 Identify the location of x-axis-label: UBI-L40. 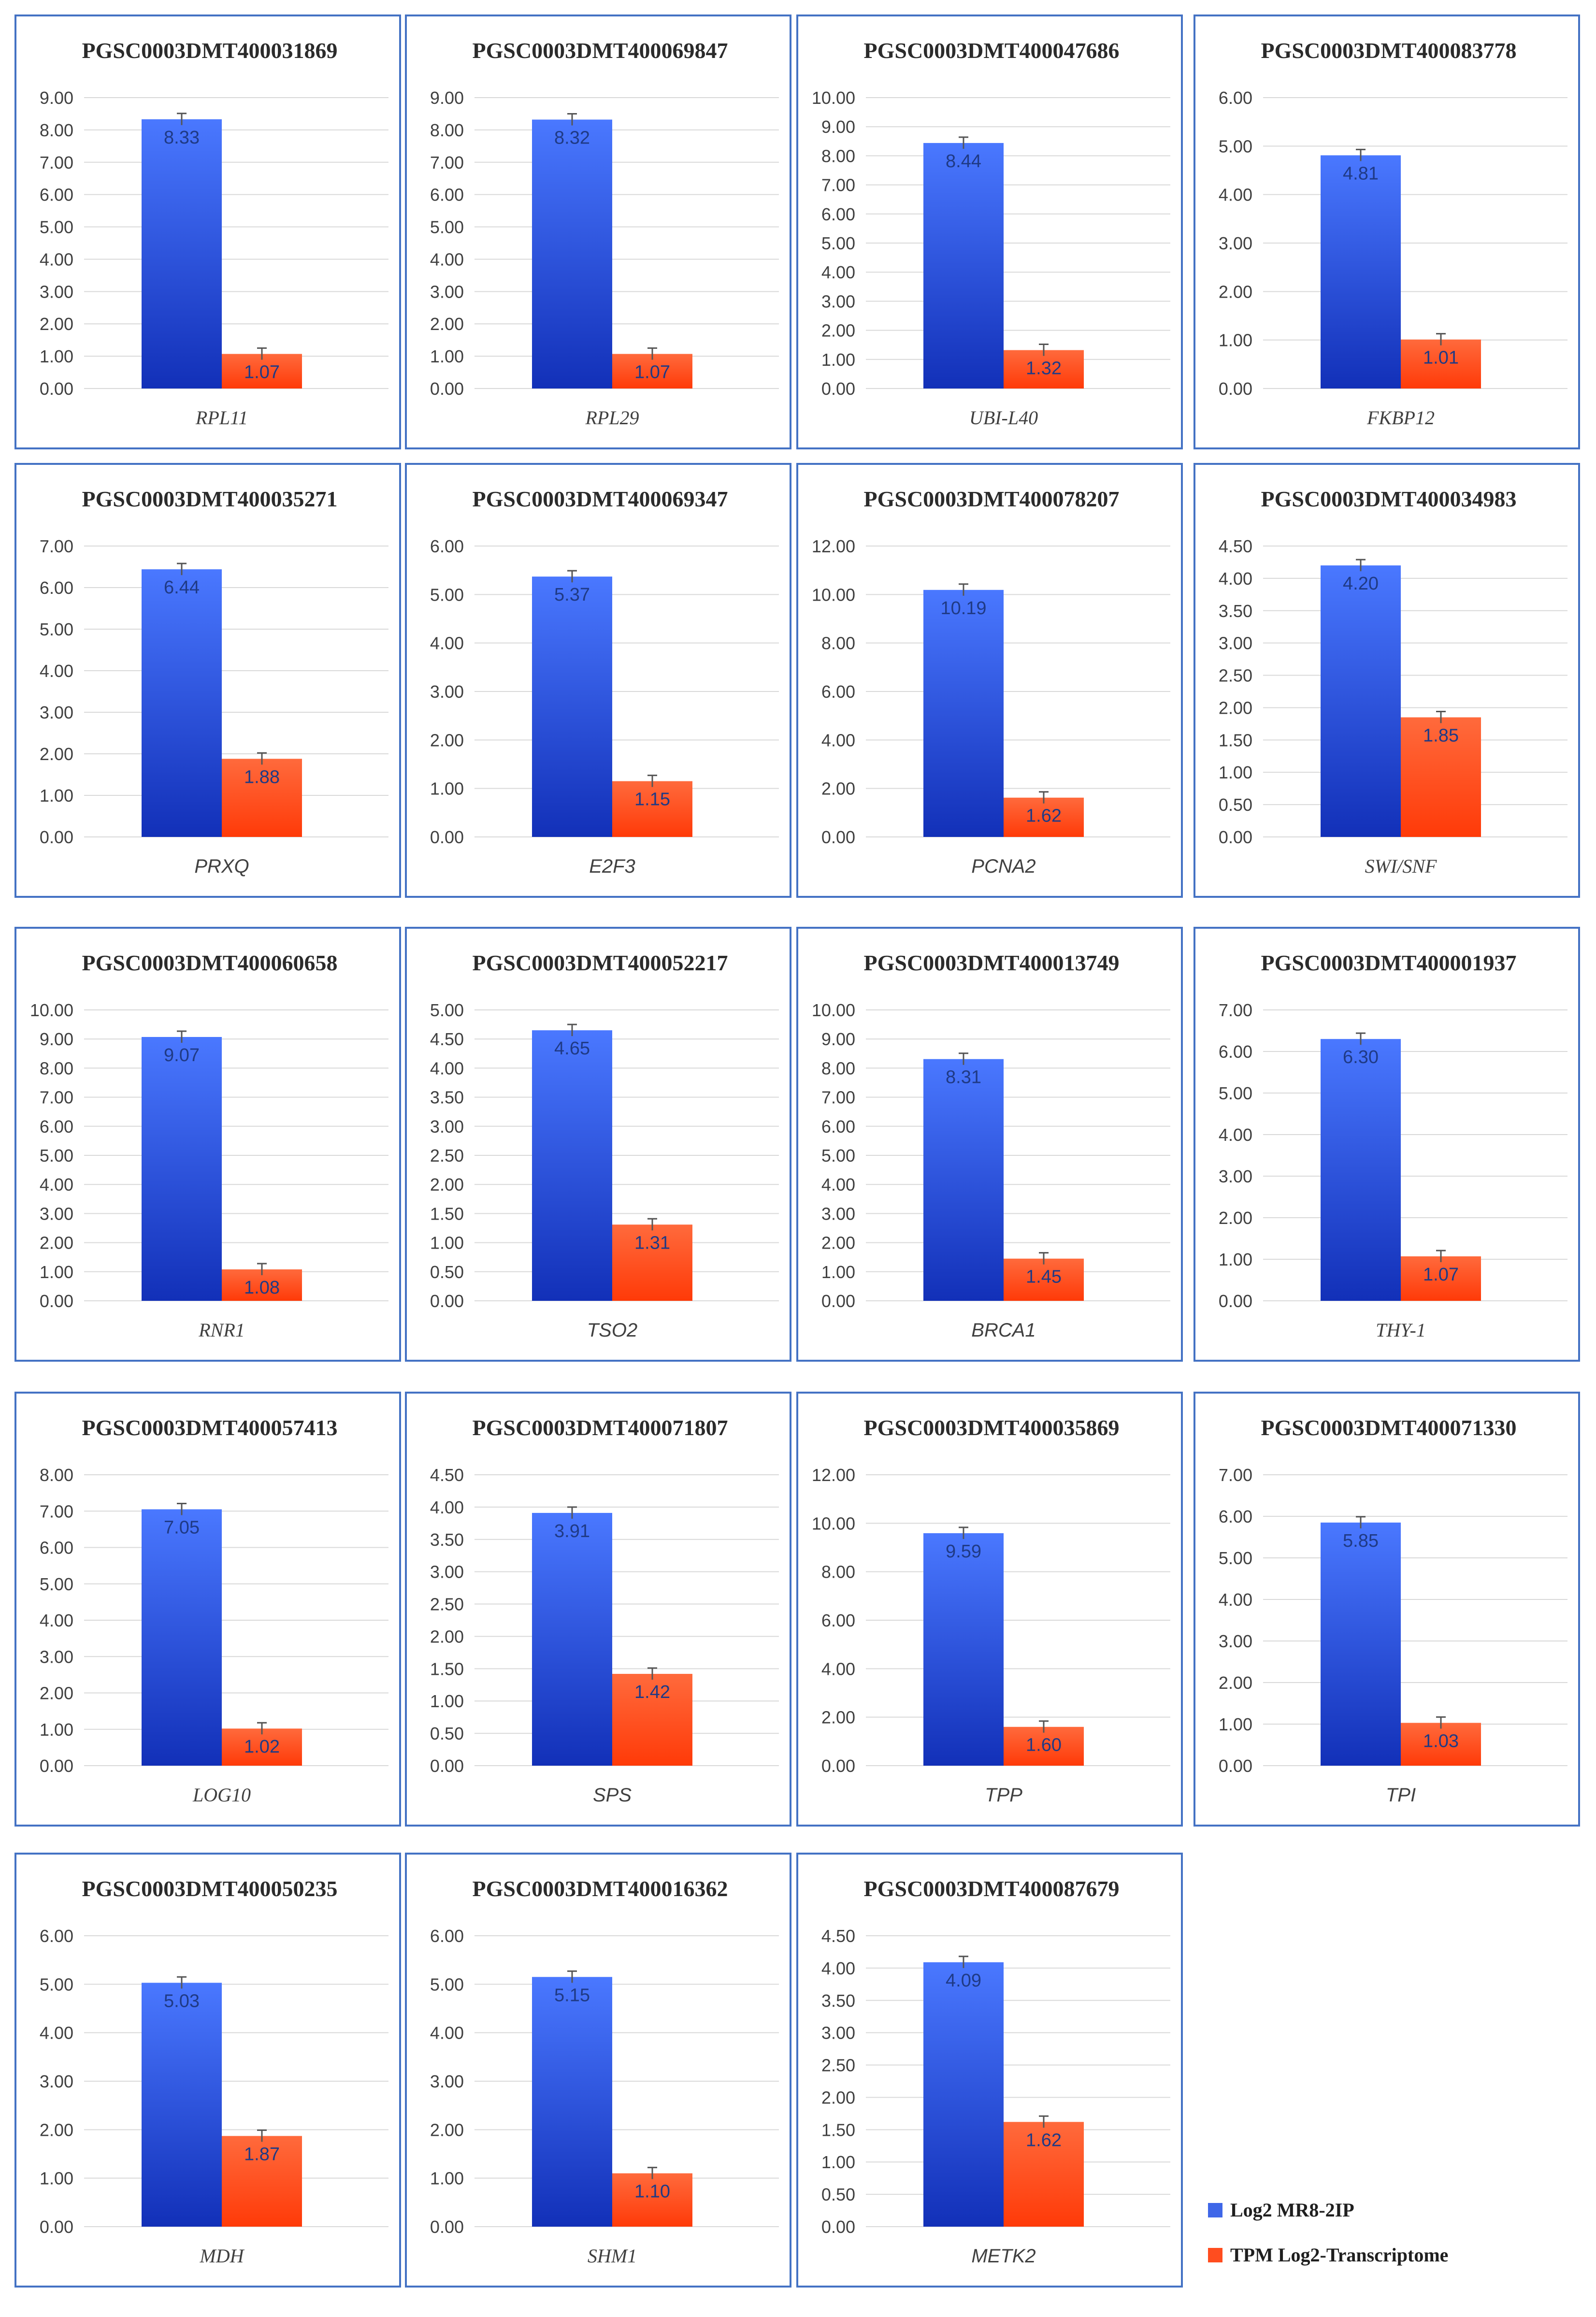
(1003, 418).